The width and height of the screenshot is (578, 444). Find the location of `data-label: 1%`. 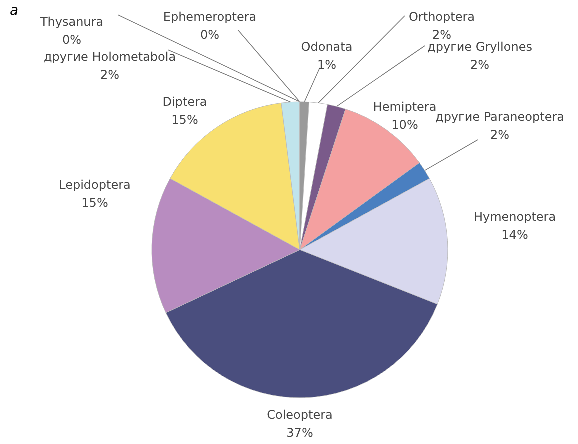

data-label: 1% is located at coordinates (327, 65).